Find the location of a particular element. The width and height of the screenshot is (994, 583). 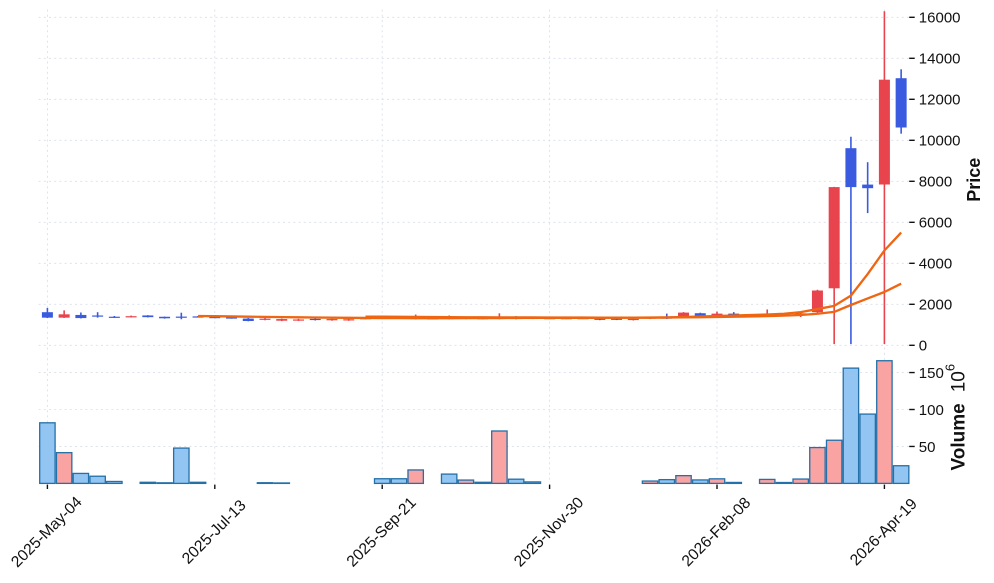

svg-text: 12000 is located at coordinates (940, 100).